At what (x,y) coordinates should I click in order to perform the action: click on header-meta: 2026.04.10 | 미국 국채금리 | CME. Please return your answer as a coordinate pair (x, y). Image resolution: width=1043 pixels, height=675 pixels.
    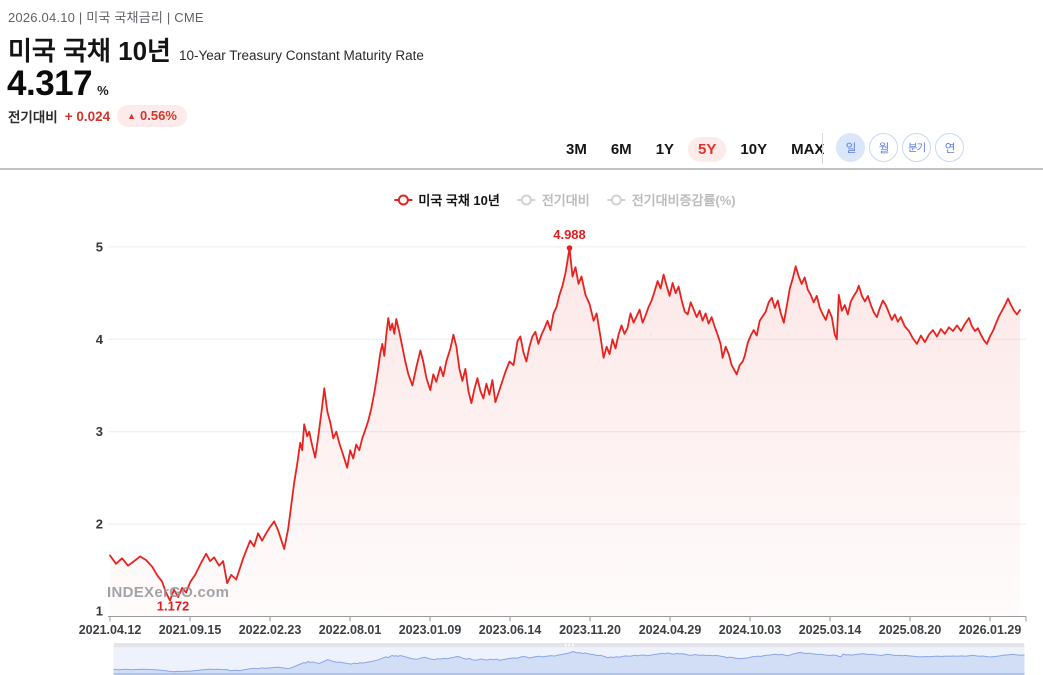
    Looking at the image, I should click on (106, 17).